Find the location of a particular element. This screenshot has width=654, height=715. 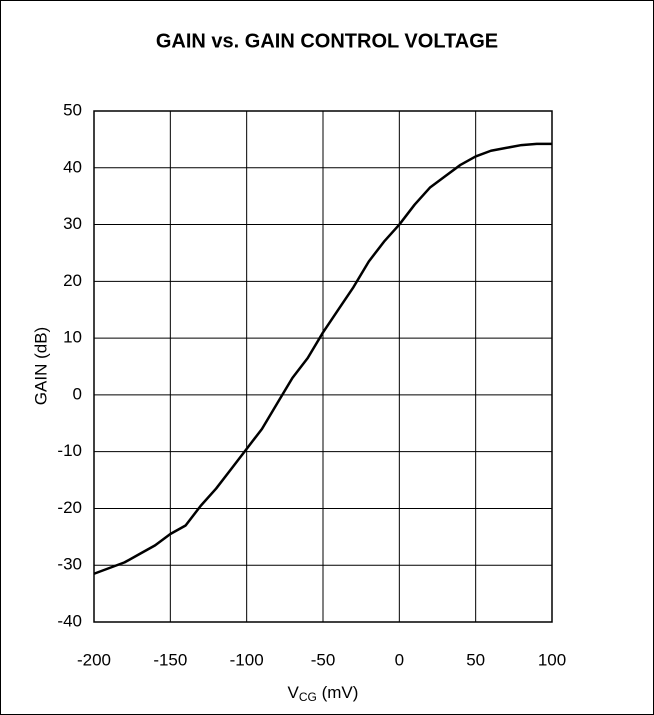

y-tick-label: 50 is located at coordinates (72, 109).